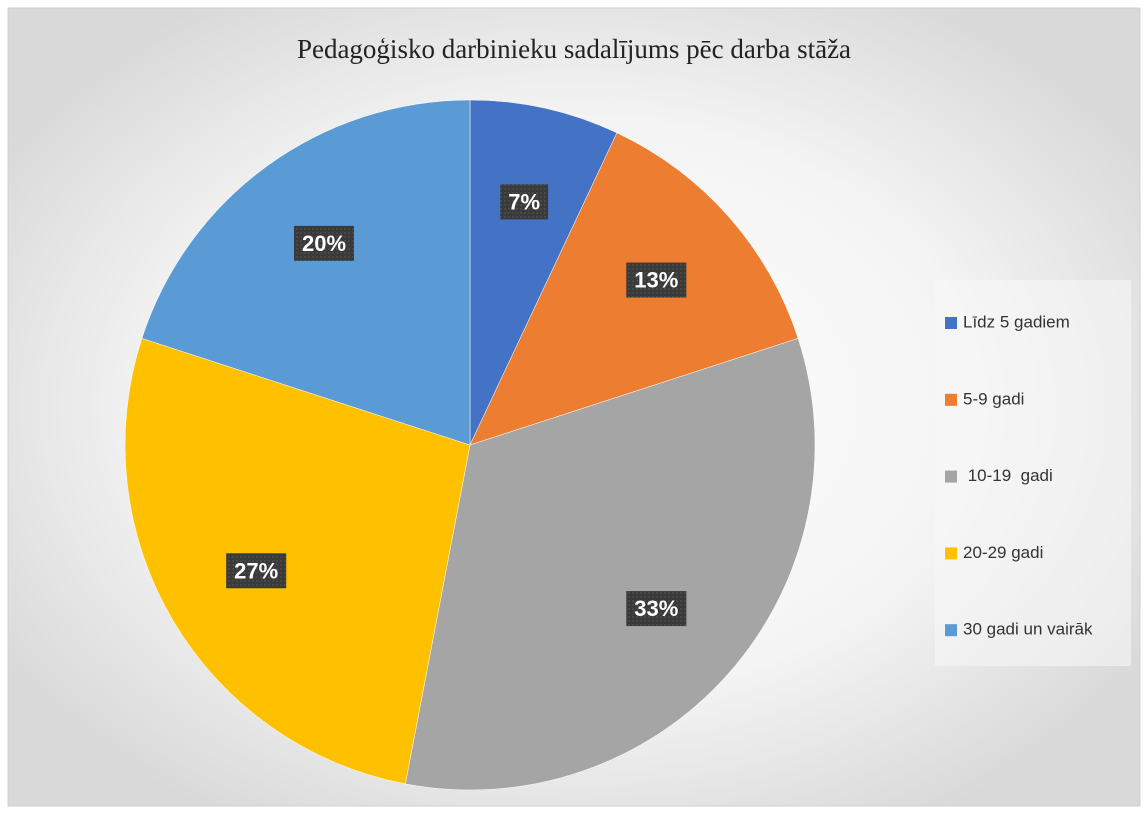 Image resolution: width=1148 pixels, height=814 pixels. I want to click on data-label: 20%, so click(324, 243).